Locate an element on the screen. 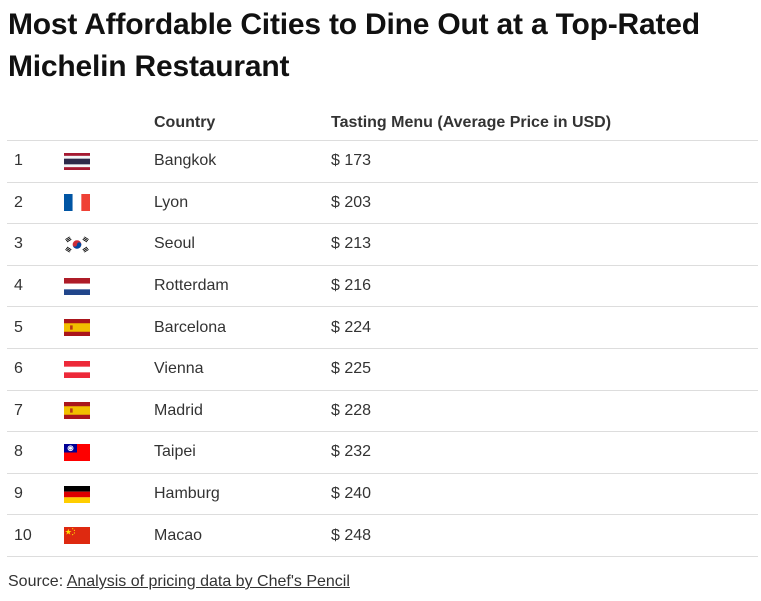  france-flag-icon is located at coordinates (77, 203).